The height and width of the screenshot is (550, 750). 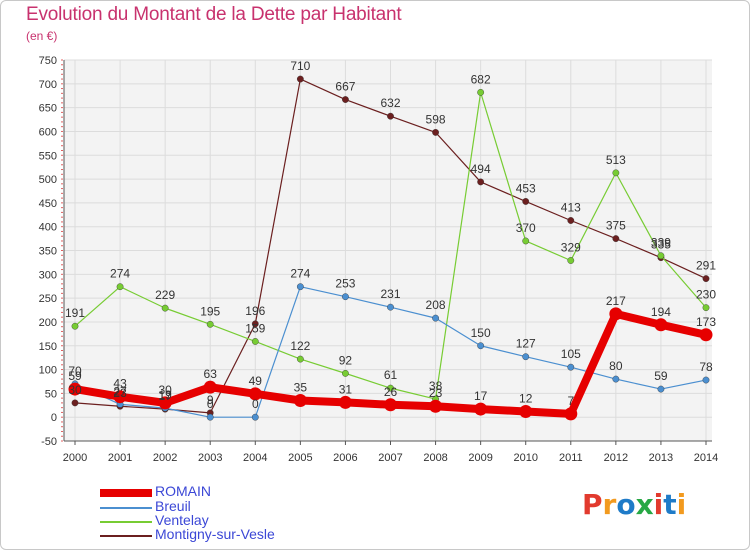 I want to click on data-label-2: 195, so click(x=210, y=311).